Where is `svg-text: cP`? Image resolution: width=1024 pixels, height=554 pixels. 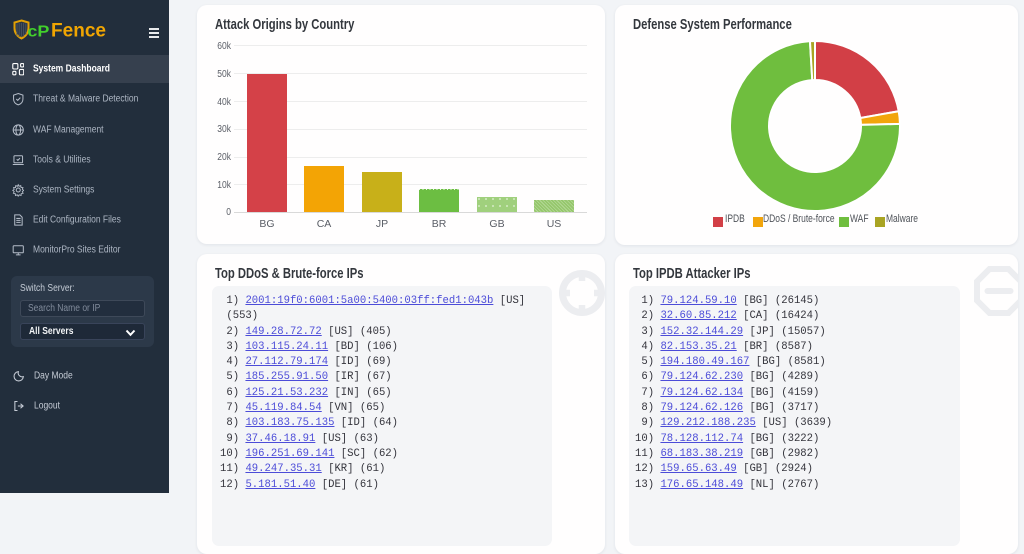
svg-text: cP is located at coordinates (38, 32).